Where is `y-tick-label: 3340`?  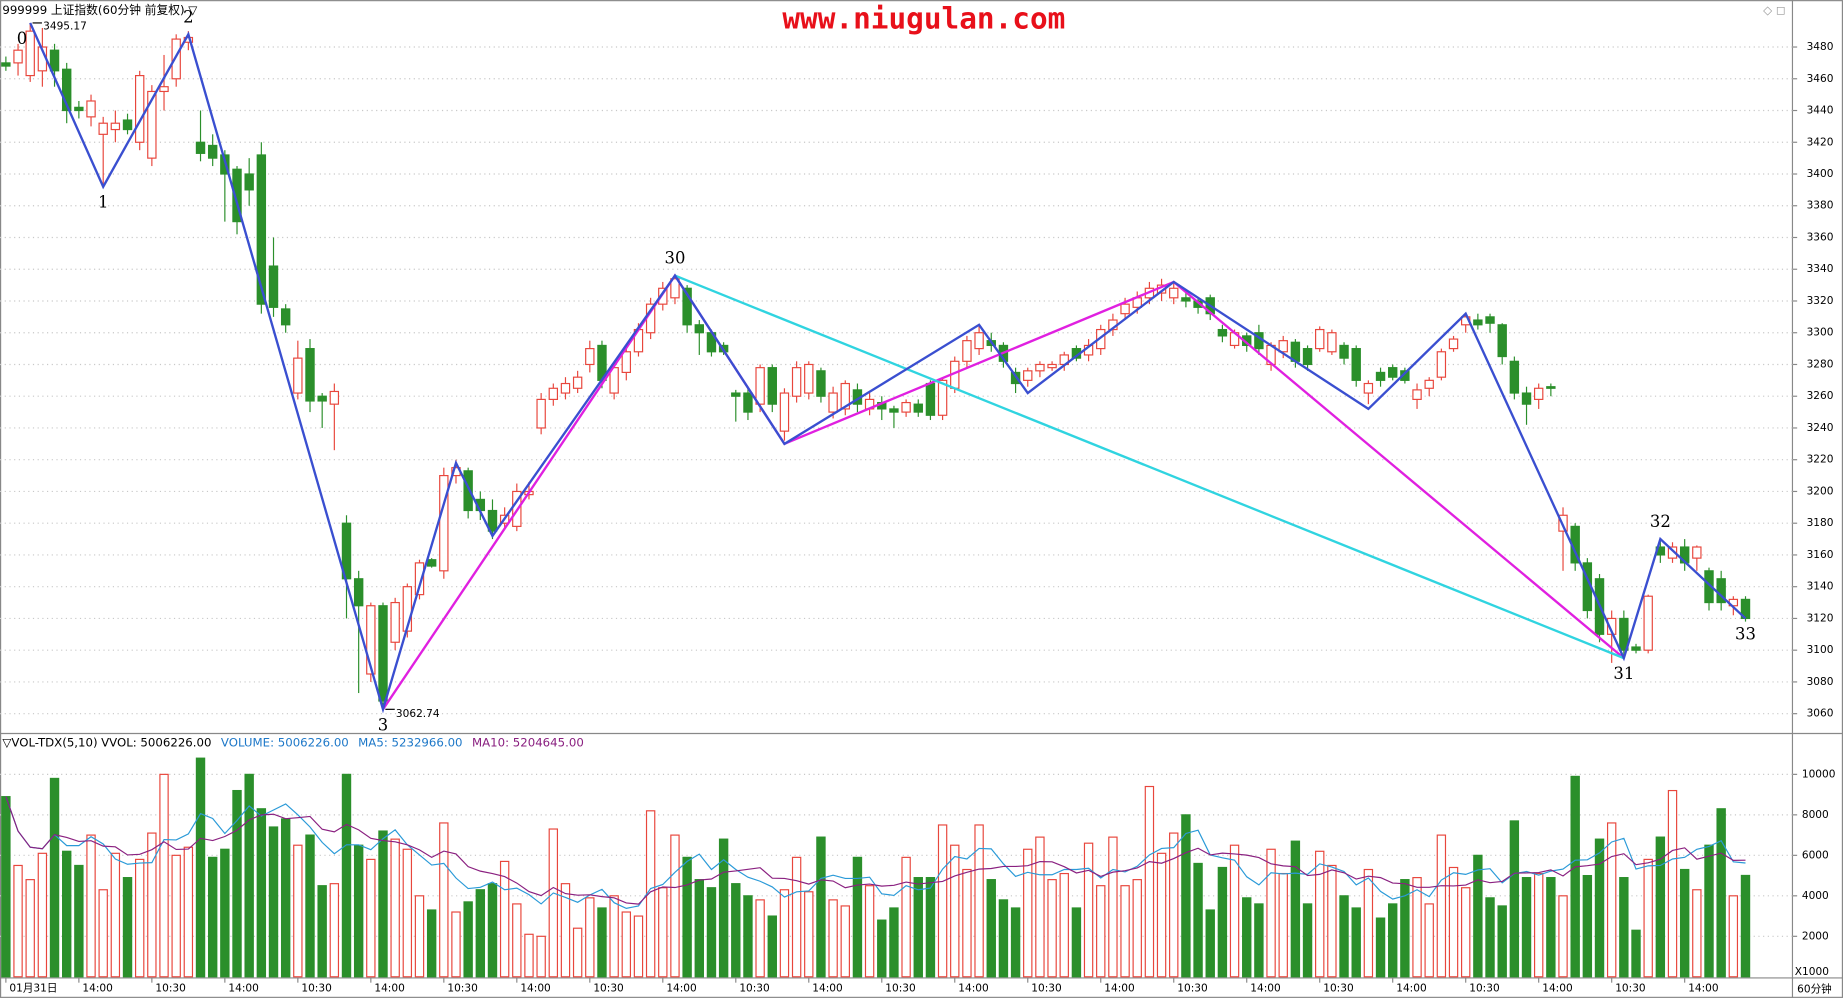 y-tick-label: 3340 is located at coordinates (1820, 269).